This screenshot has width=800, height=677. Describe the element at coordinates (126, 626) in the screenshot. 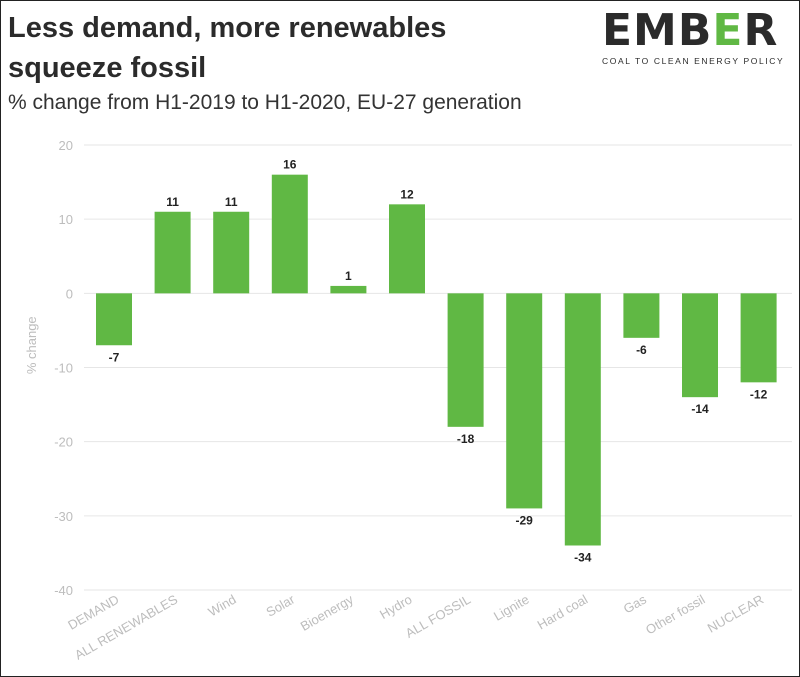

I see `x-tick-label: ALL RENEWABLES` at that location.